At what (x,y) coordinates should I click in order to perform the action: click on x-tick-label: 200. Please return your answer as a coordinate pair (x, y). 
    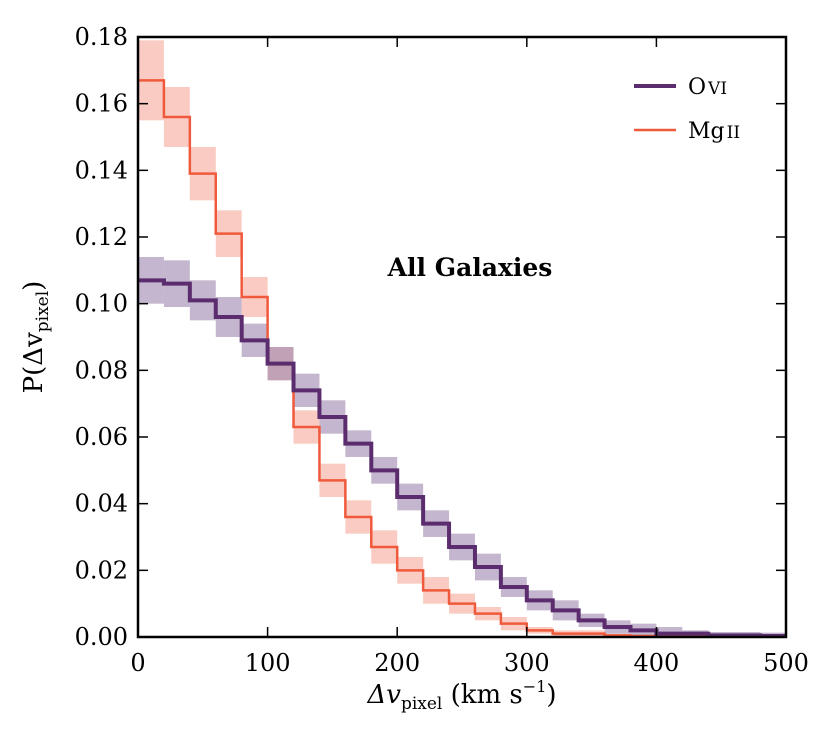
    Looking at the image, I should click on (397, 663).